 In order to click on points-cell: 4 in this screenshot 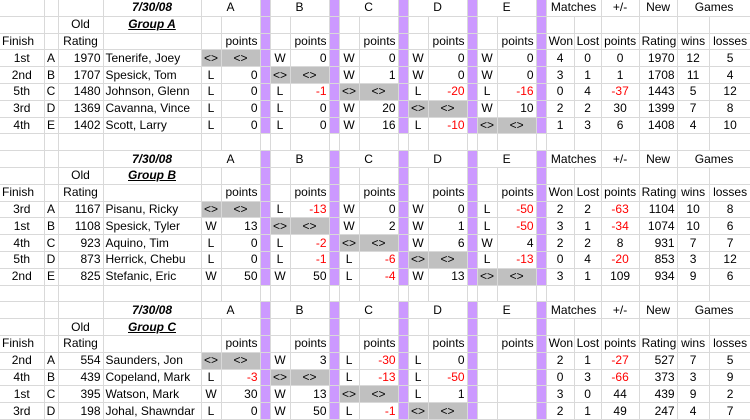, I will do `click(517, 243)`.